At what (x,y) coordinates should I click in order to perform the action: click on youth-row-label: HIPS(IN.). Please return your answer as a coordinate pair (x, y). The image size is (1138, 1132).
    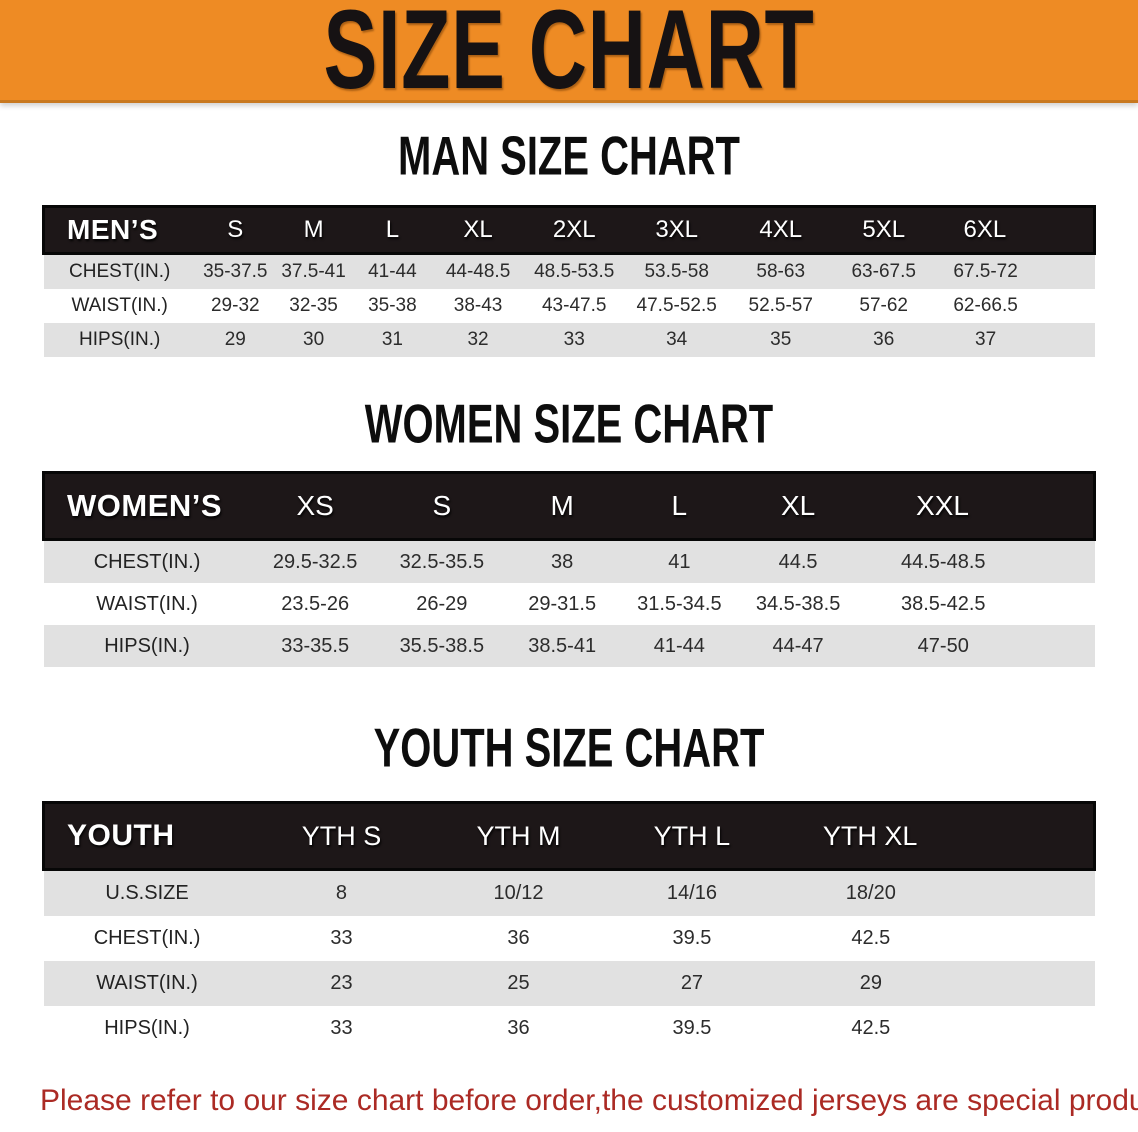
    Looking at the image, I should click on (147, 1028).